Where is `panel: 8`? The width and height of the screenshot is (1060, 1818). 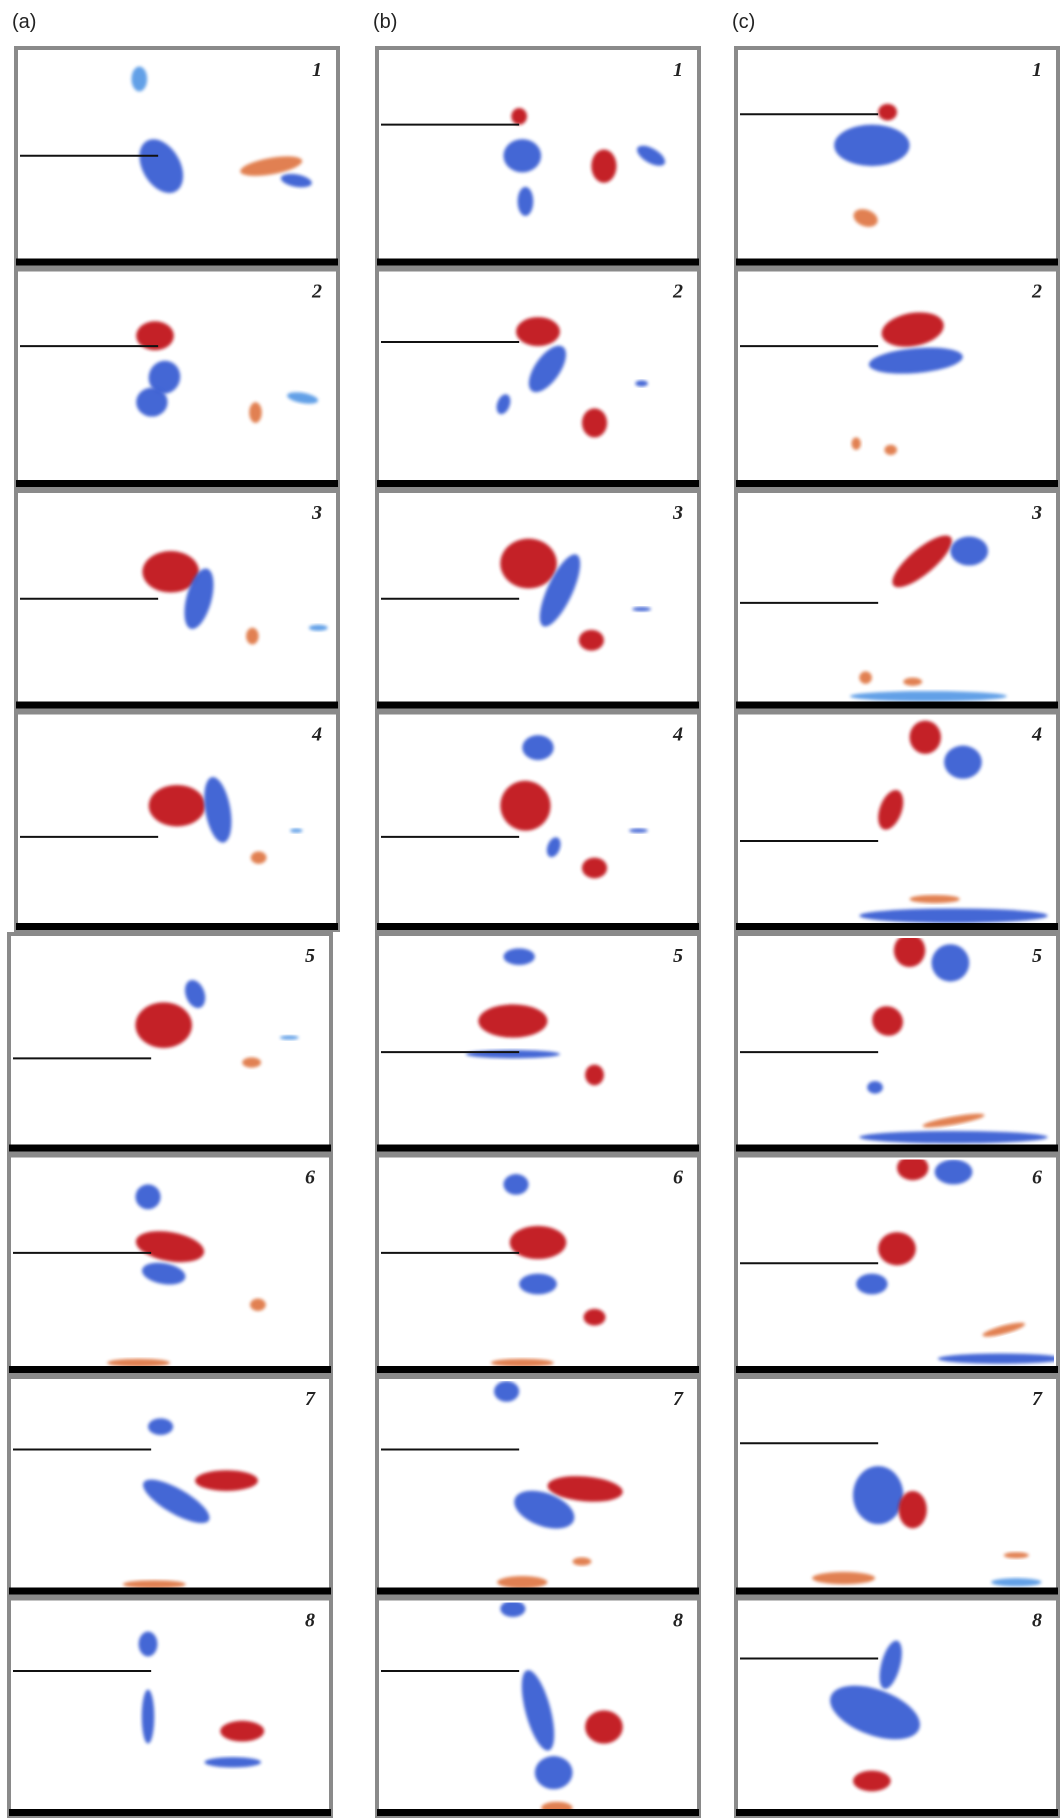
panel: 8 is located at coordinates (170, 1707).